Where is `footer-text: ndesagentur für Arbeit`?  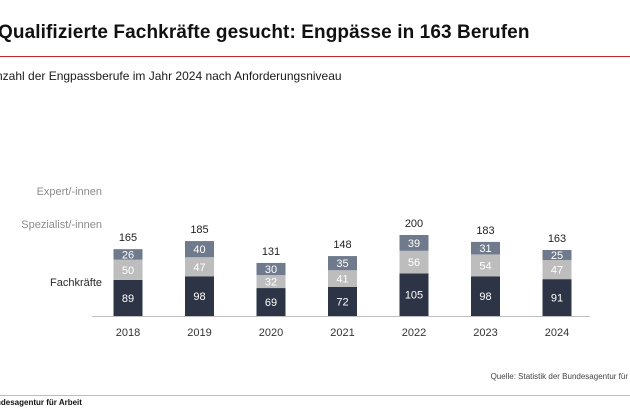
footer-text: ndesagentur für Arbeit is located at coordinates (41, 402).